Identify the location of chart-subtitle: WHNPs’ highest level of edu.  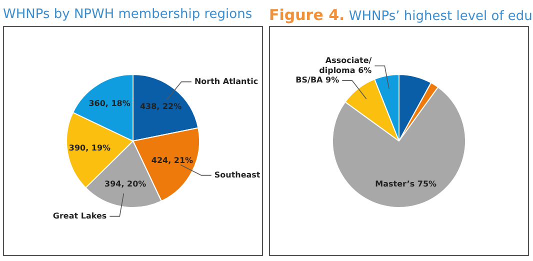
(440, 16).